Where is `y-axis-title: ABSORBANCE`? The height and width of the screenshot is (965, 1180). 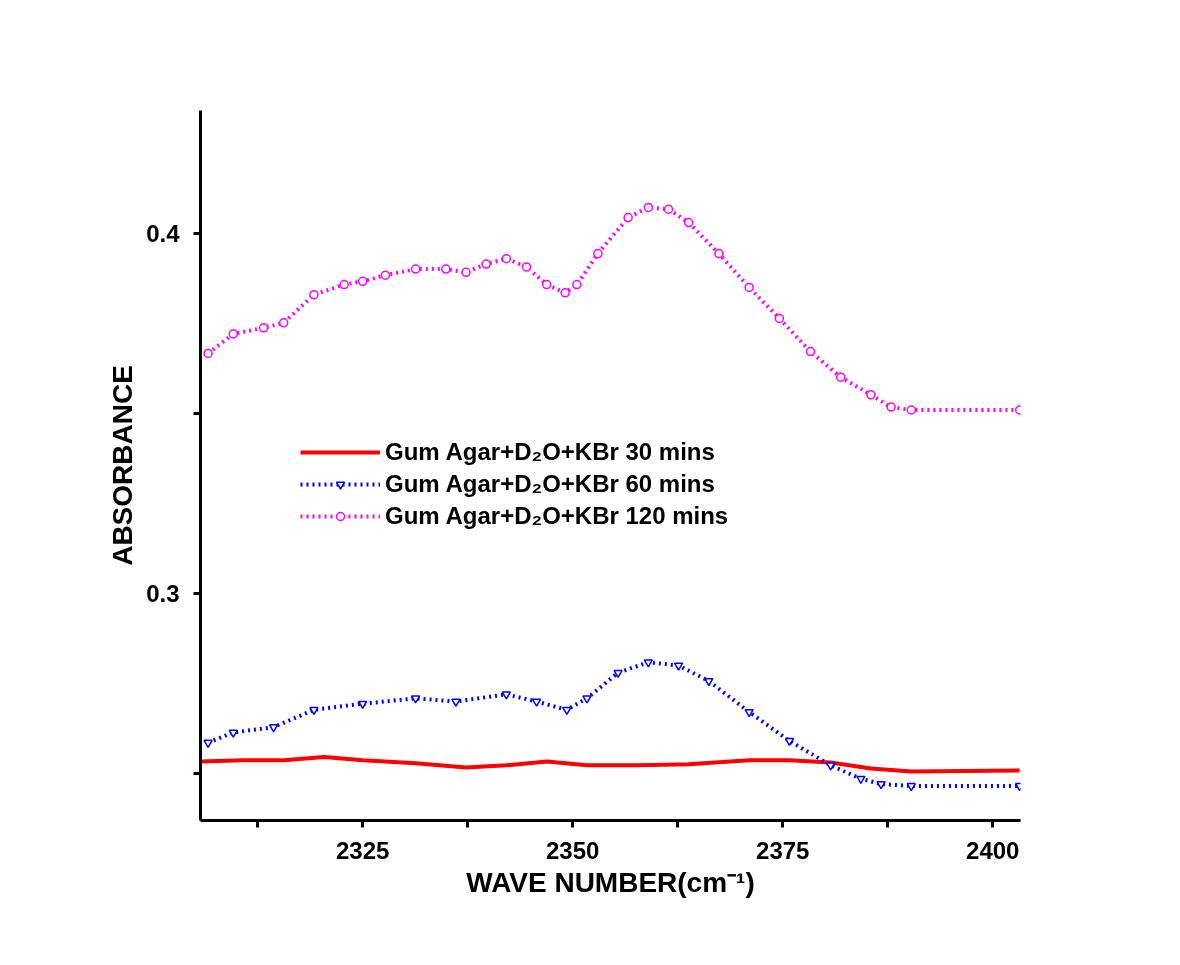 y-axis-title: ABSORBANCE is located at coordinates (123, 465).